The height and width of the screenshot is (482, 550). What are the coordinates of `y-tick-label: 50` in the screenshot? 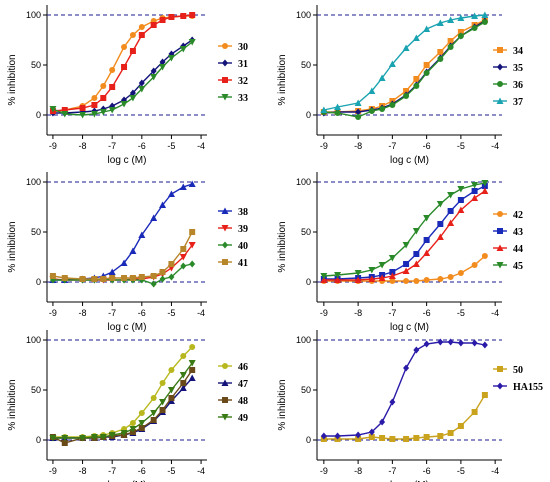 It's located at (36, 232).